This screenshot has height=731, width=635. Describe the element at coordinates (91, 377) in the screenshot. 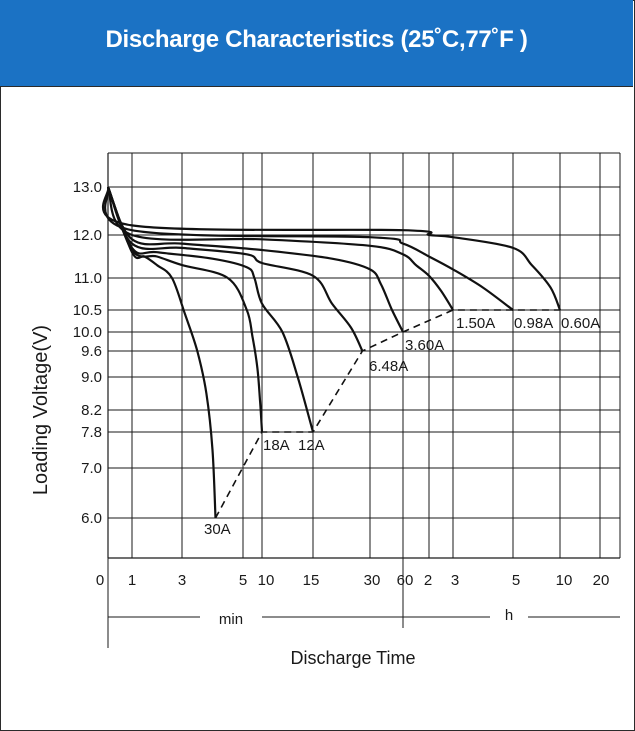

I see `y-tick-label: 9.0` at that location.